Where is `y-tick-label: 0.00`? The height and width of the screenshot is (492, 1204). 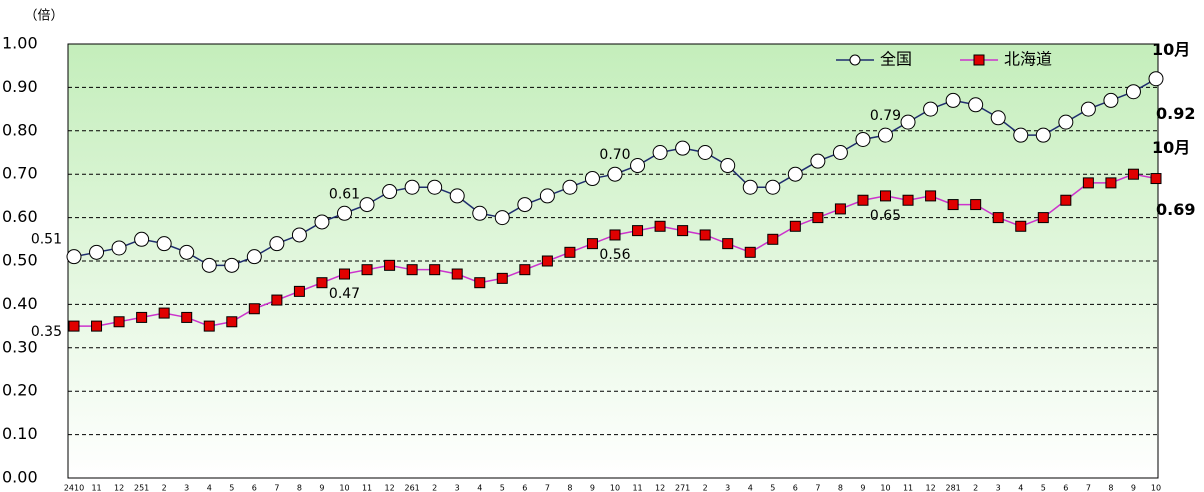 y-tick-label: 0.00 is located at coordinates (20, 477).